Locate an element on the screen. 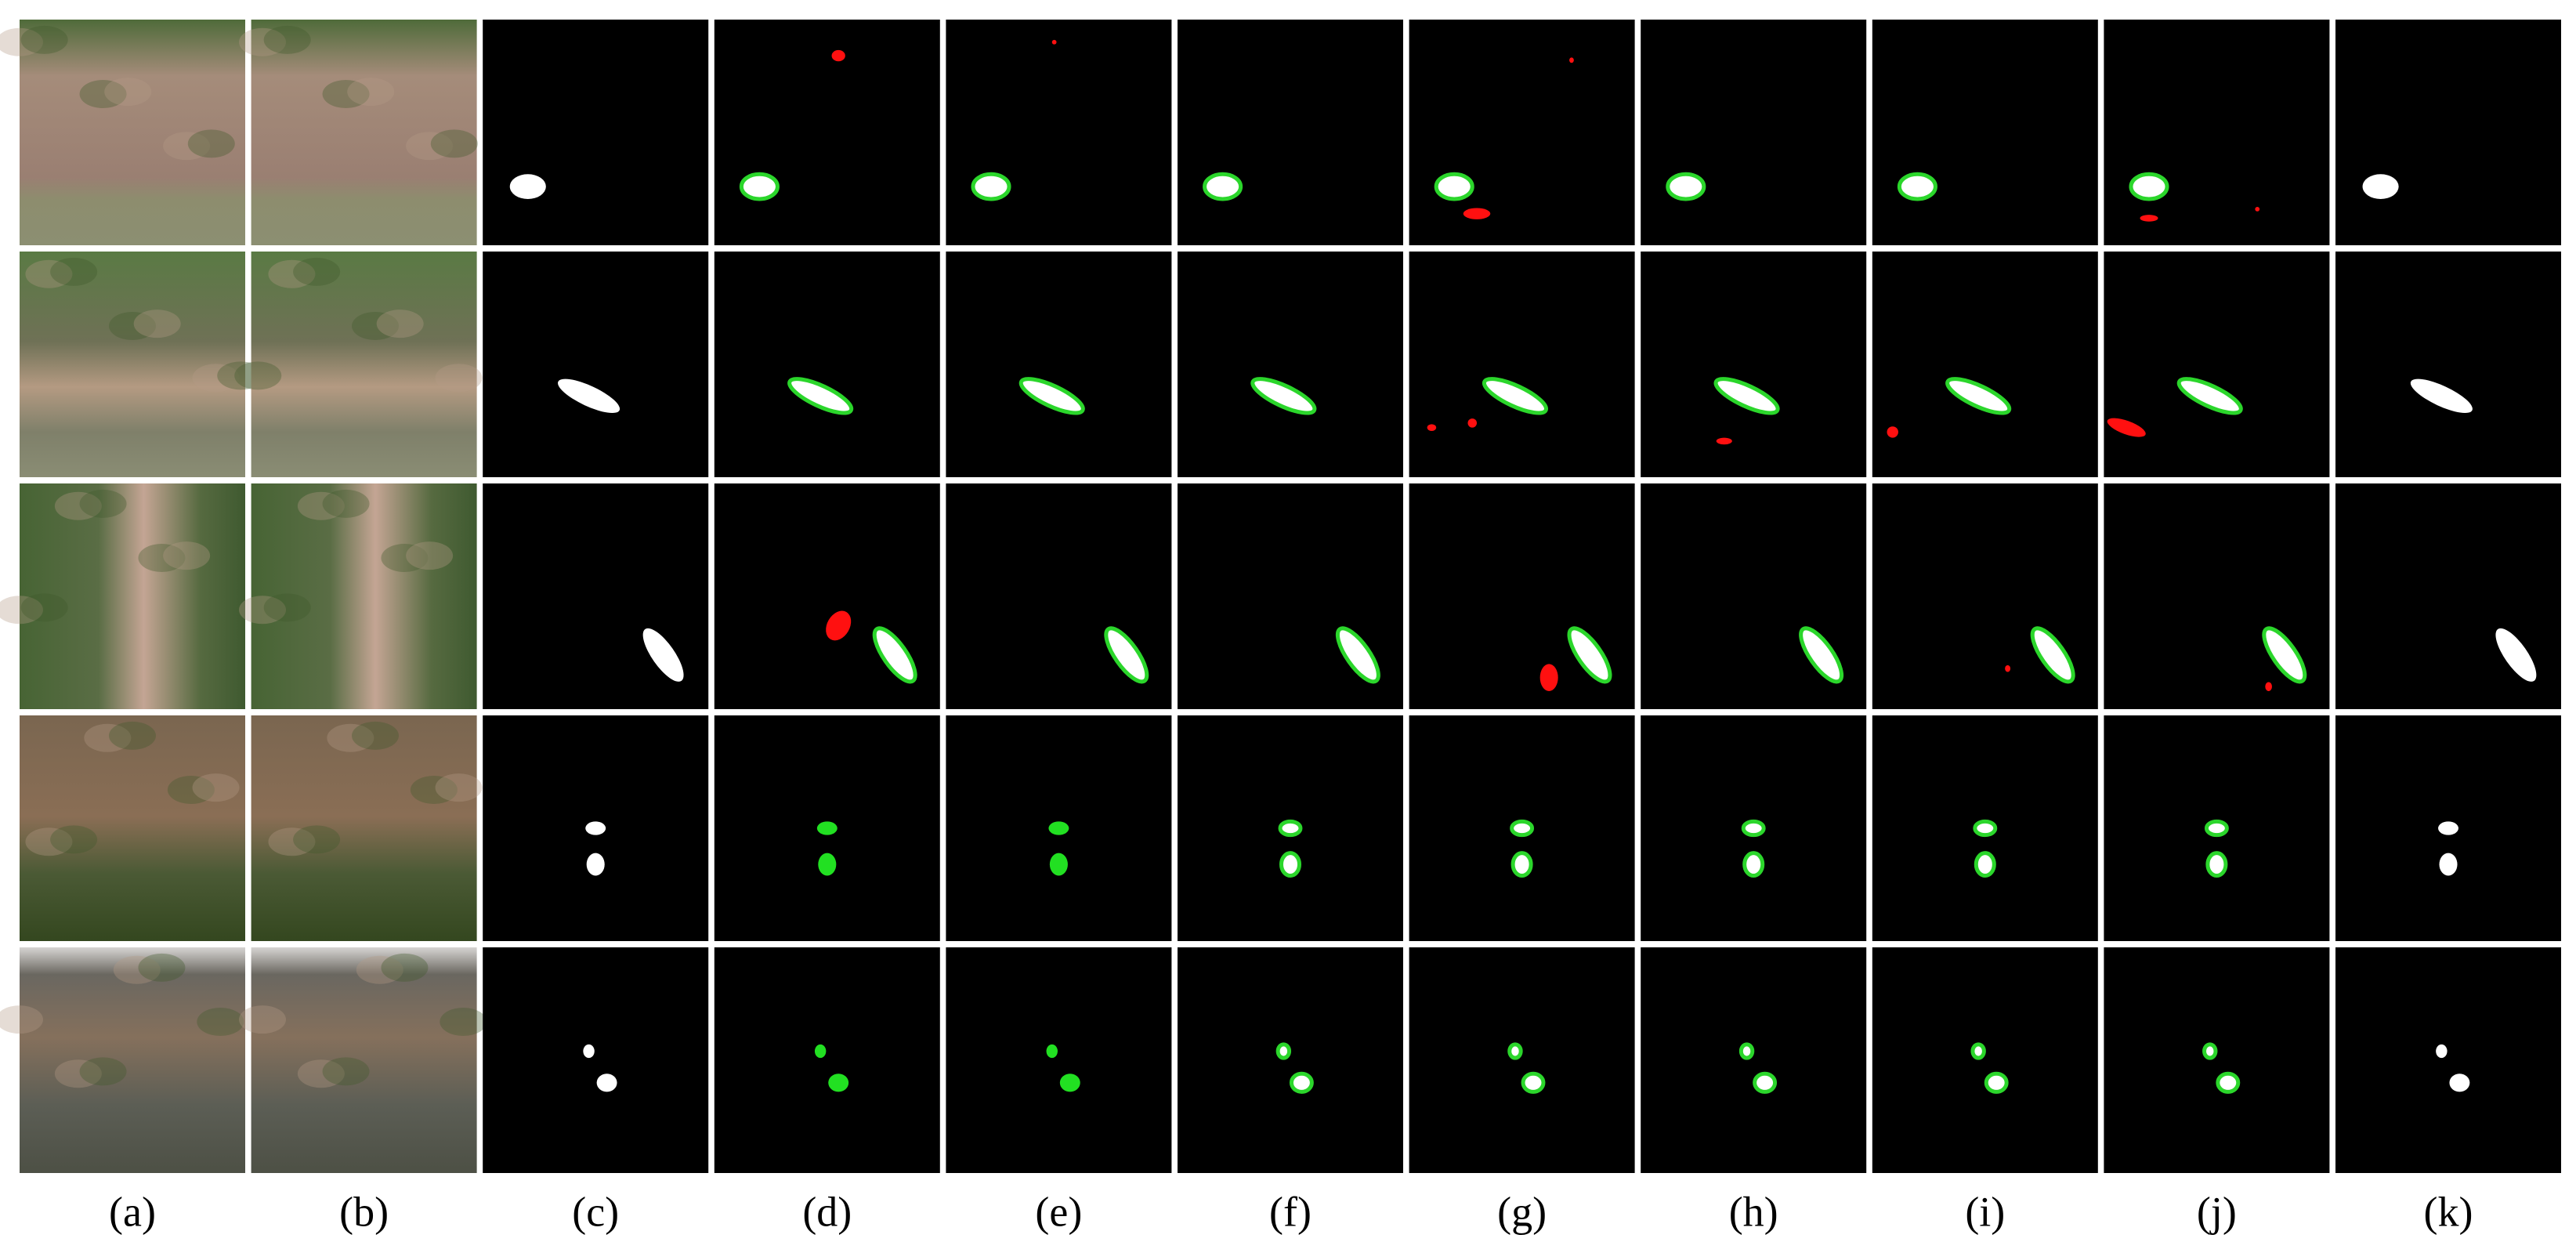  panel-label: (j) is located at coordinates (2217, 1211).